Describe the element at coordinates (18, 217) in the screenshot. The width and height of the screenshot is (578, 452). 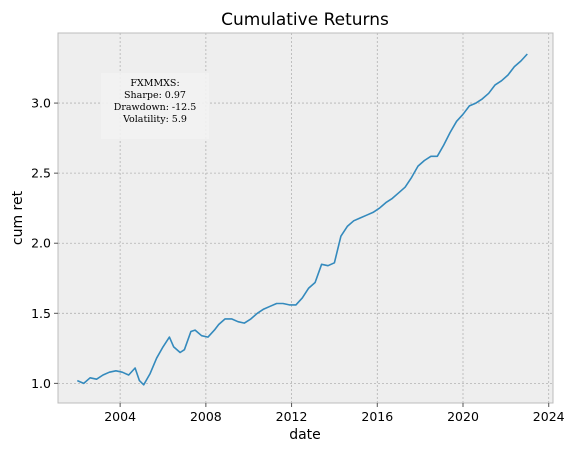
I see `y-axis-label: cum ret` at that location.